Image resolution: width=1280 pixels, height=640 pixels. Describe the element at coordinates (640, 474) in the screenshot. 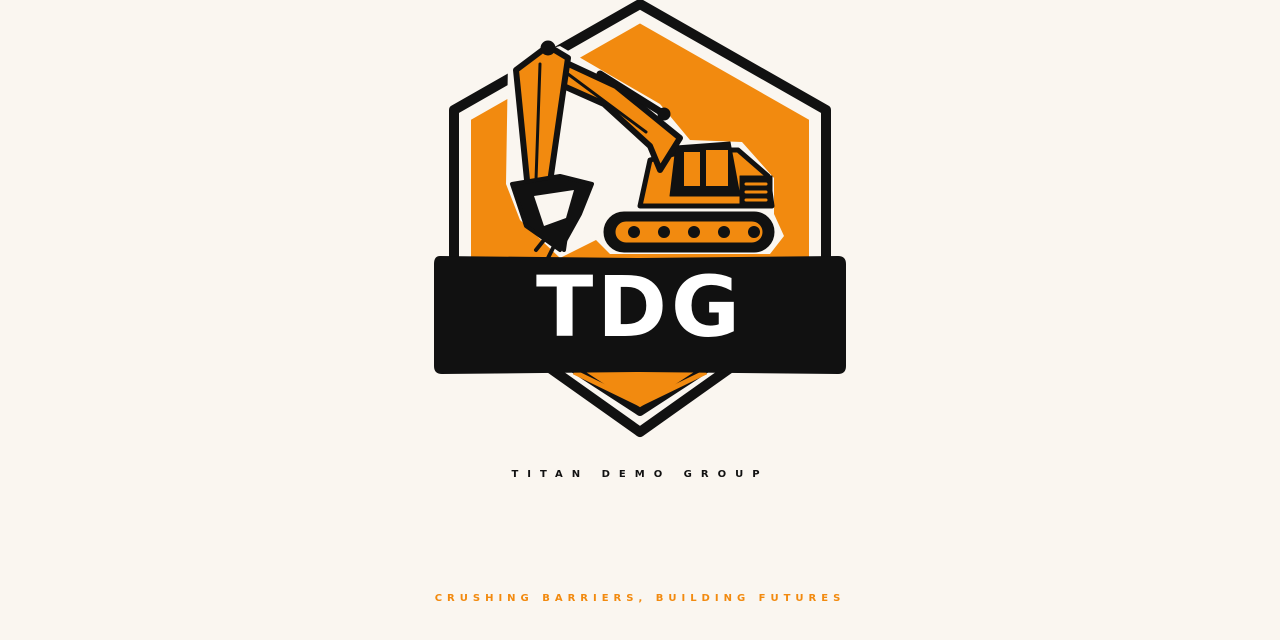

I see `company-name: TITAN DEMO GROUP` at that location.